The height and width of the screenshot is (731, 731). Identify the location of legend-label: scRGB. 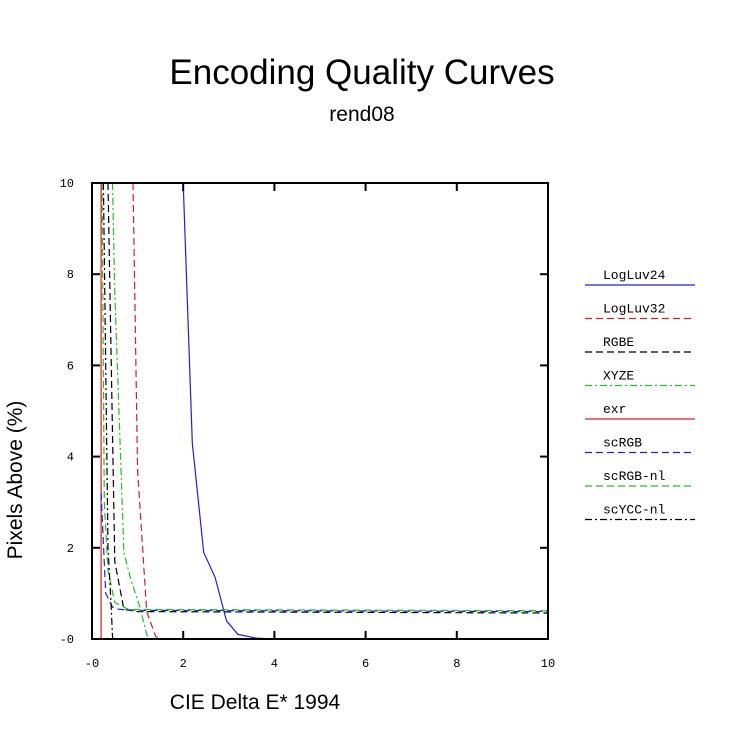
(622, 443).